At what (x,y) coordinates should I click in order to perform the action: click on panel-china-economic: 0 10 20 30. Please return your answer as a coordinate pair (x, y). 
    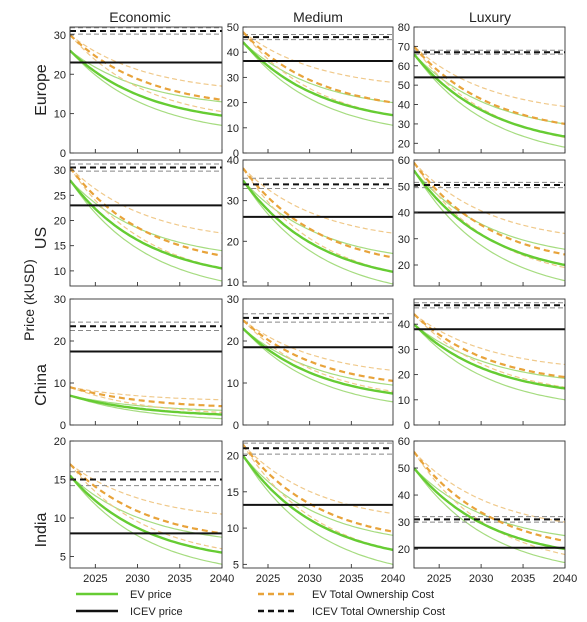
    Looking at the image, I should click on (138, 363).